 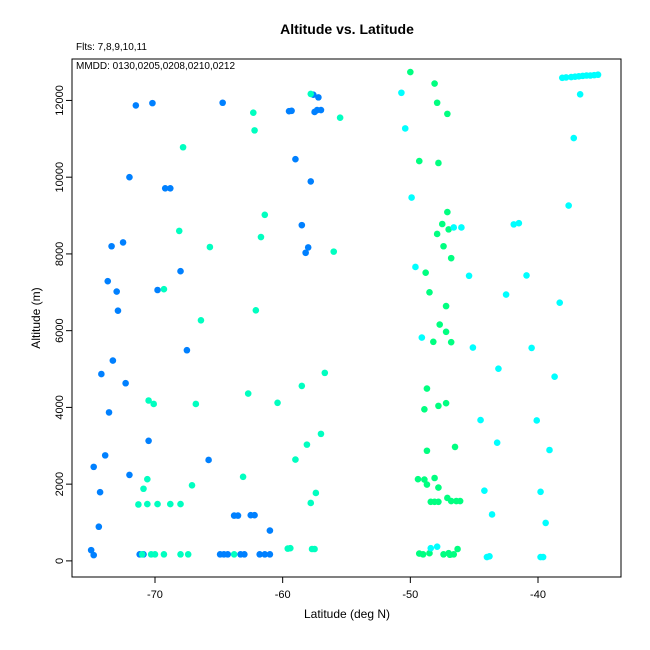 I want to click on y-tick-label: 4000, so click(x=60, y=407).